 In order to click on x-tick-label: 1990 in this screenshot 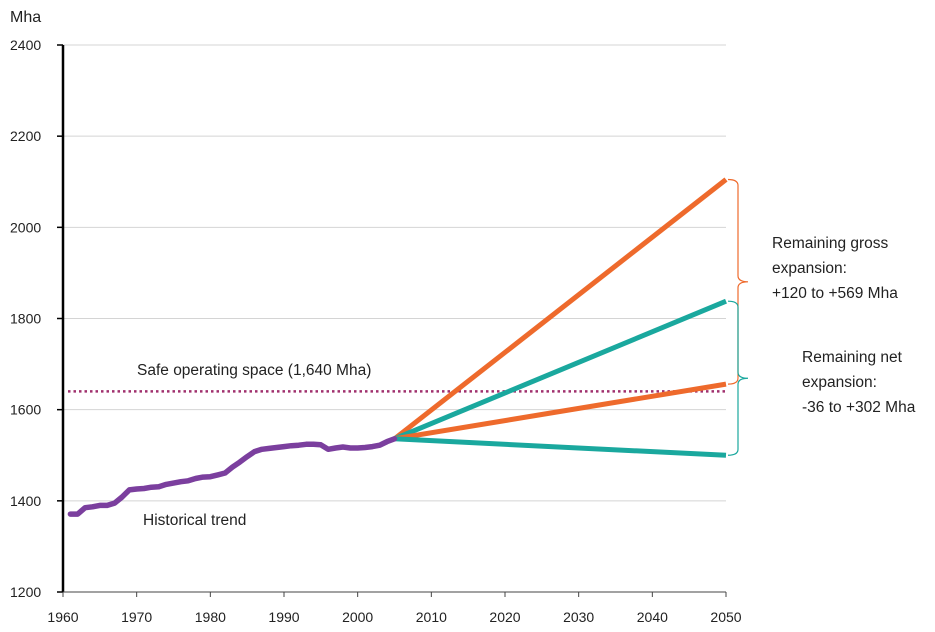, I will do `click(283, 617)`.